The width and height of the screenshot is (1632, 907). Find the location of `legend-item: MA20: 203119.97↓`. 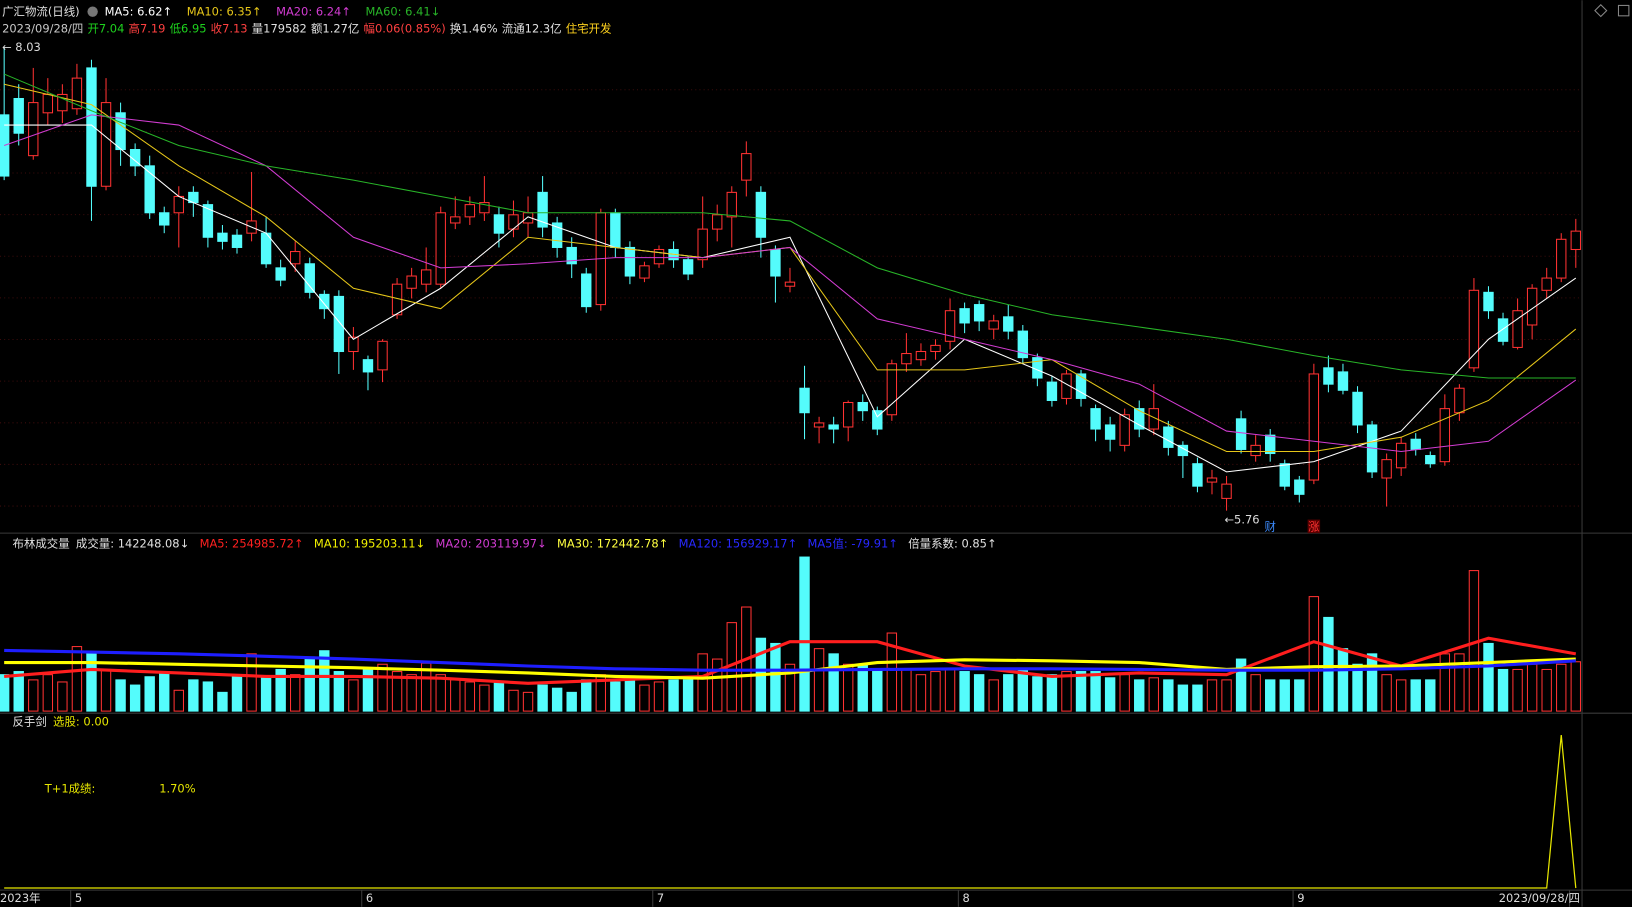

legend-item: MA20: 203119.97↓ is located at coordinates (490, 543).